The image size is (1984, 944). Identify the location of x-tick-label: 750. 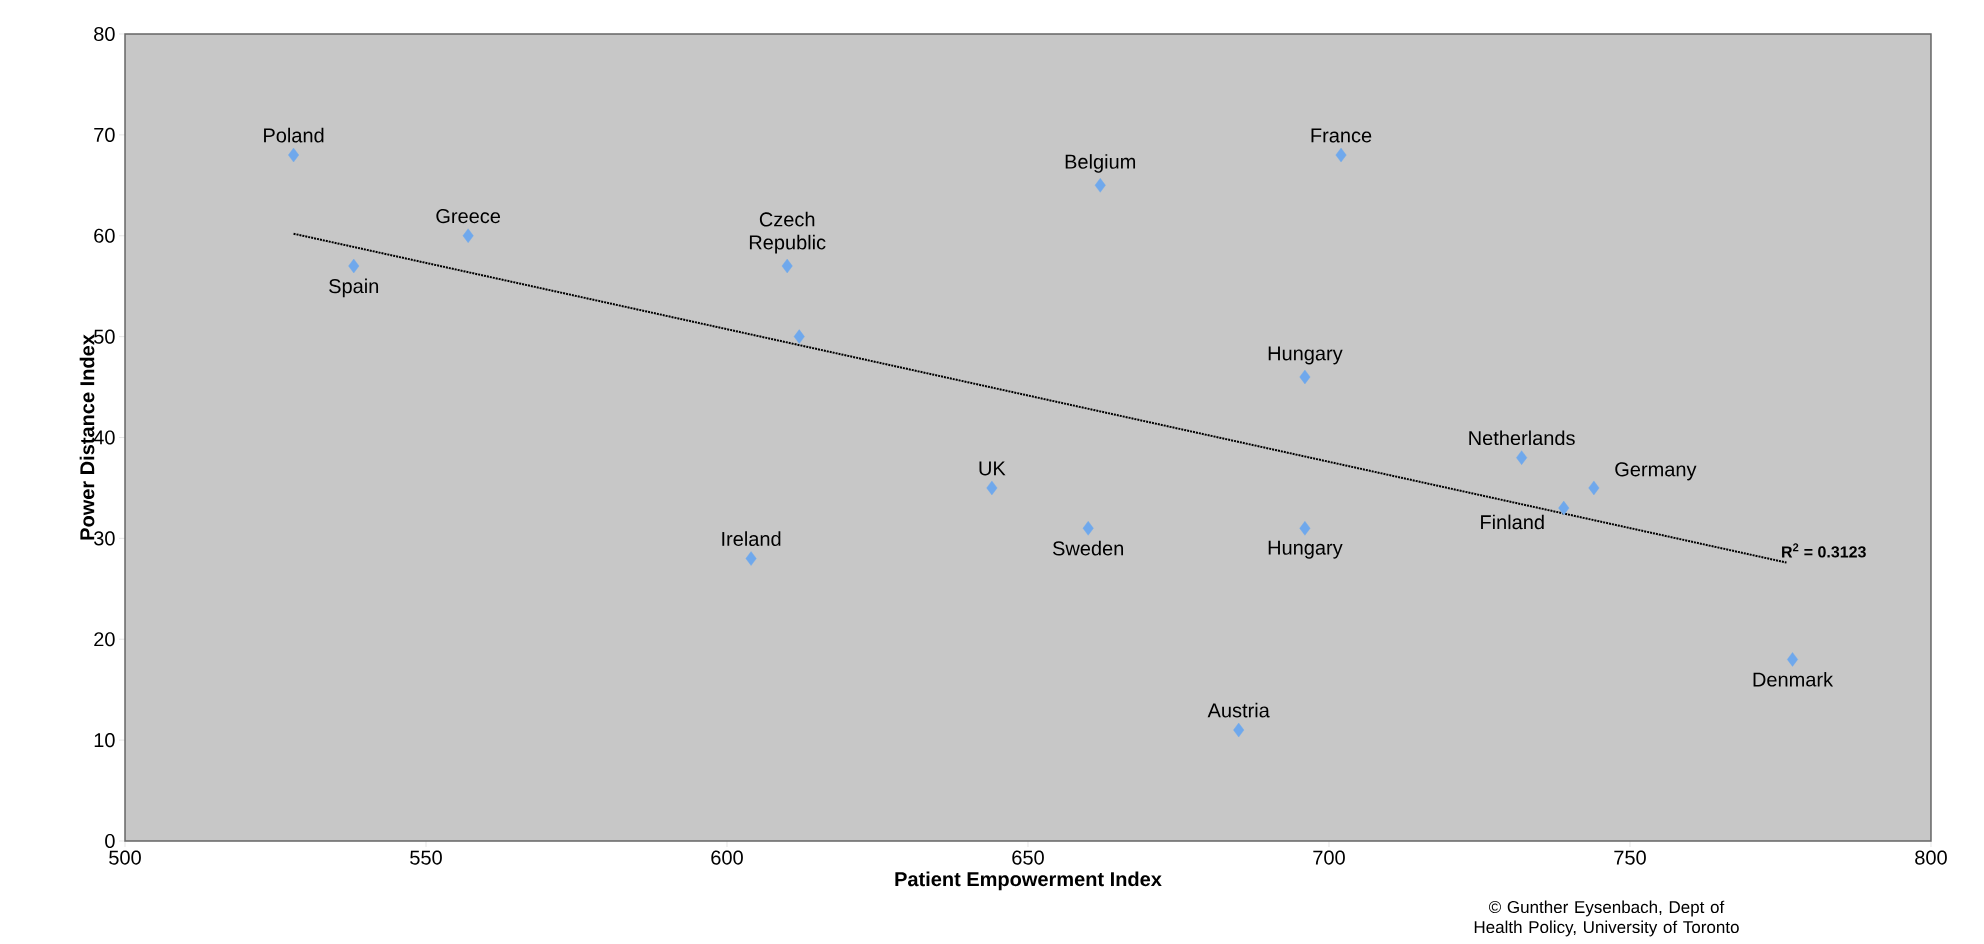
(1630, 857).